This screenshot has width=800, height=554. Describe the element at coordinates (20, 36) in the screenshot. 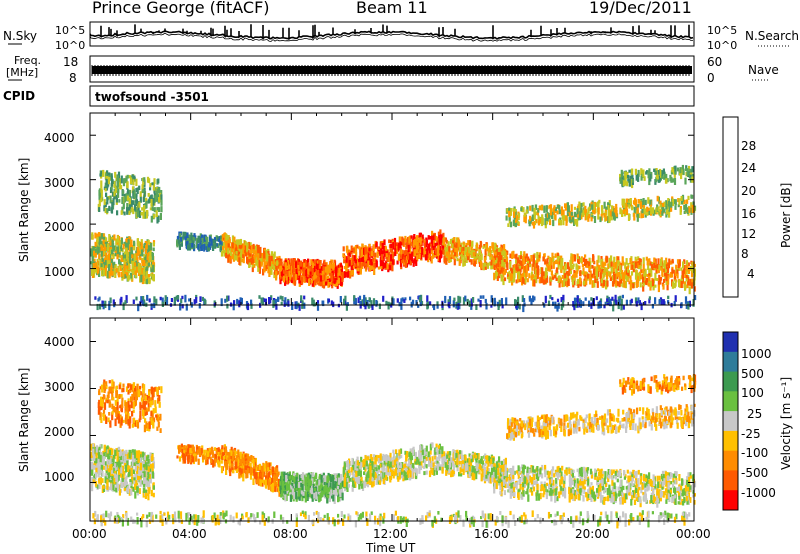

I see `noise-left-label: N.Sky` at that location.